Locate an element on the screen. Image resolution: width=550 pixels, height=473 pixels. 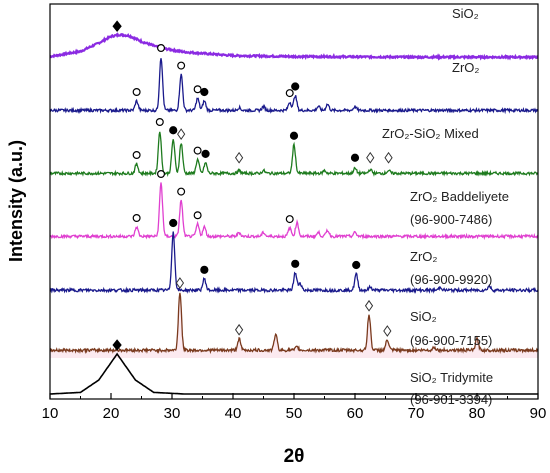
x-tick-label-60: 60 is located at coordinates (355, 413).